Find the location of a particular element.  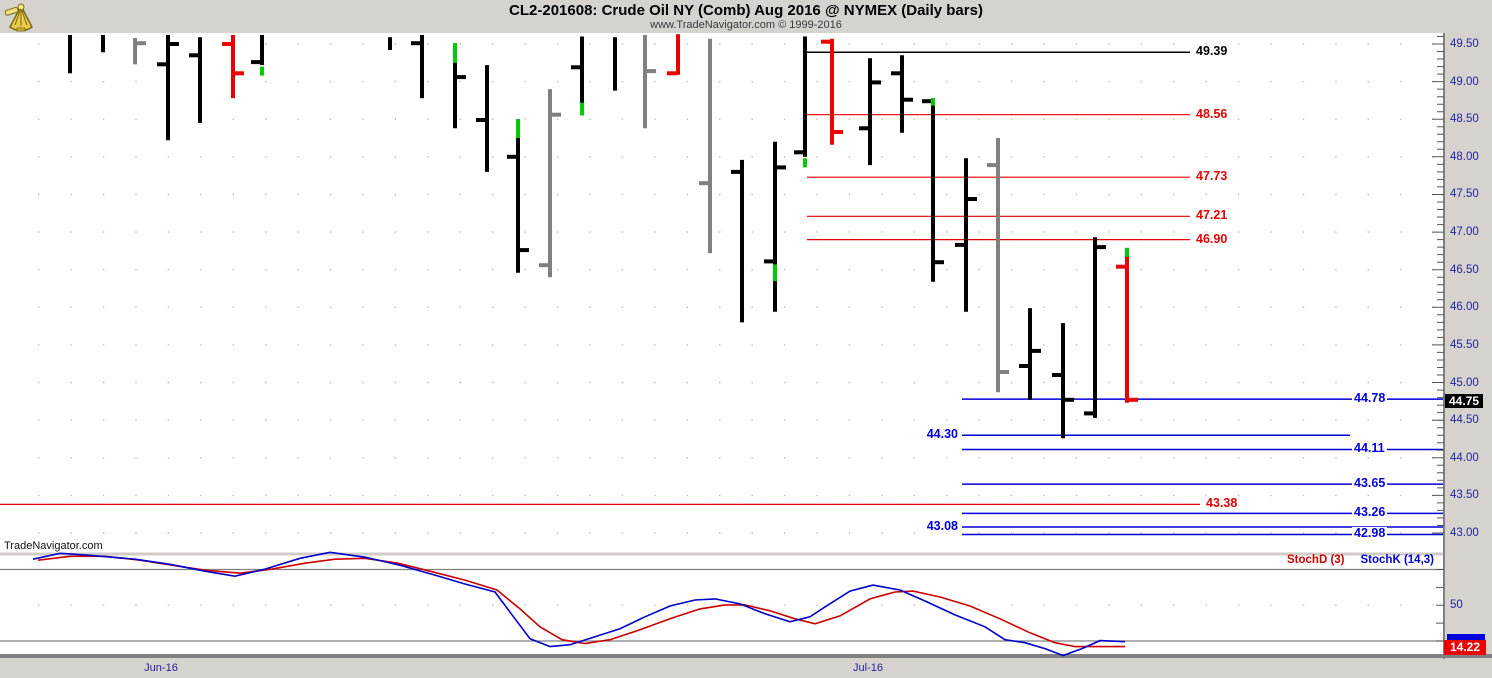

price-level-label: 42.98 is located at coordinates (1370, 533).